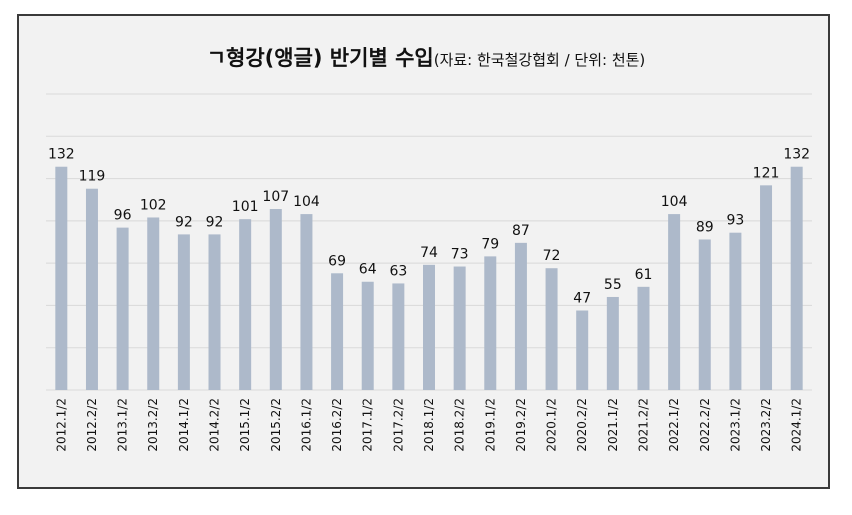  Describe the element at coordinates (735, 425) in the screenshot. I see `x-tick-label: 2023.1/2` at that location.